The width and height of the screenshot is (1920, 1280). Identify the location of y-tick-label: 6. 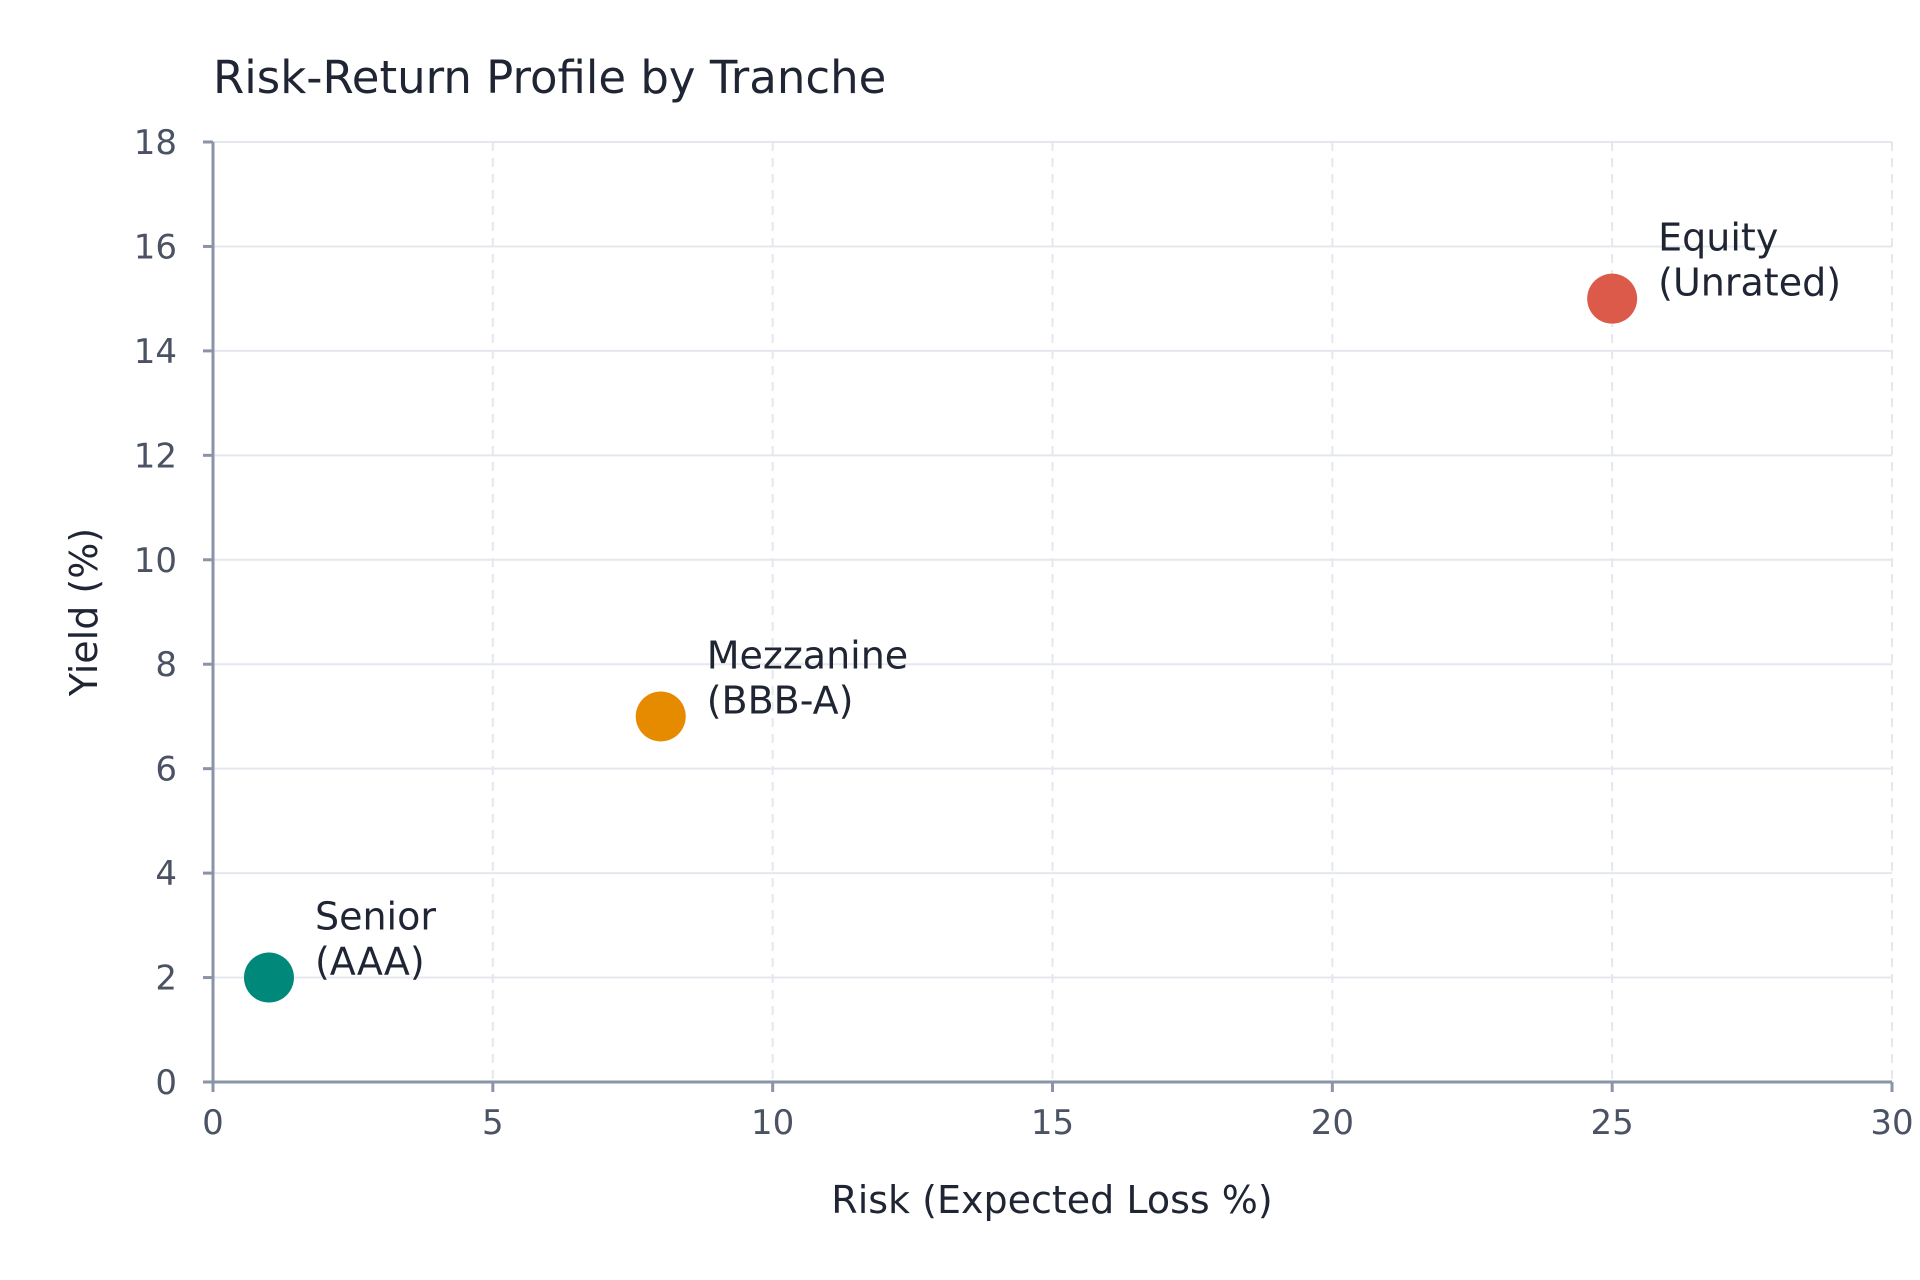
(166, 770).